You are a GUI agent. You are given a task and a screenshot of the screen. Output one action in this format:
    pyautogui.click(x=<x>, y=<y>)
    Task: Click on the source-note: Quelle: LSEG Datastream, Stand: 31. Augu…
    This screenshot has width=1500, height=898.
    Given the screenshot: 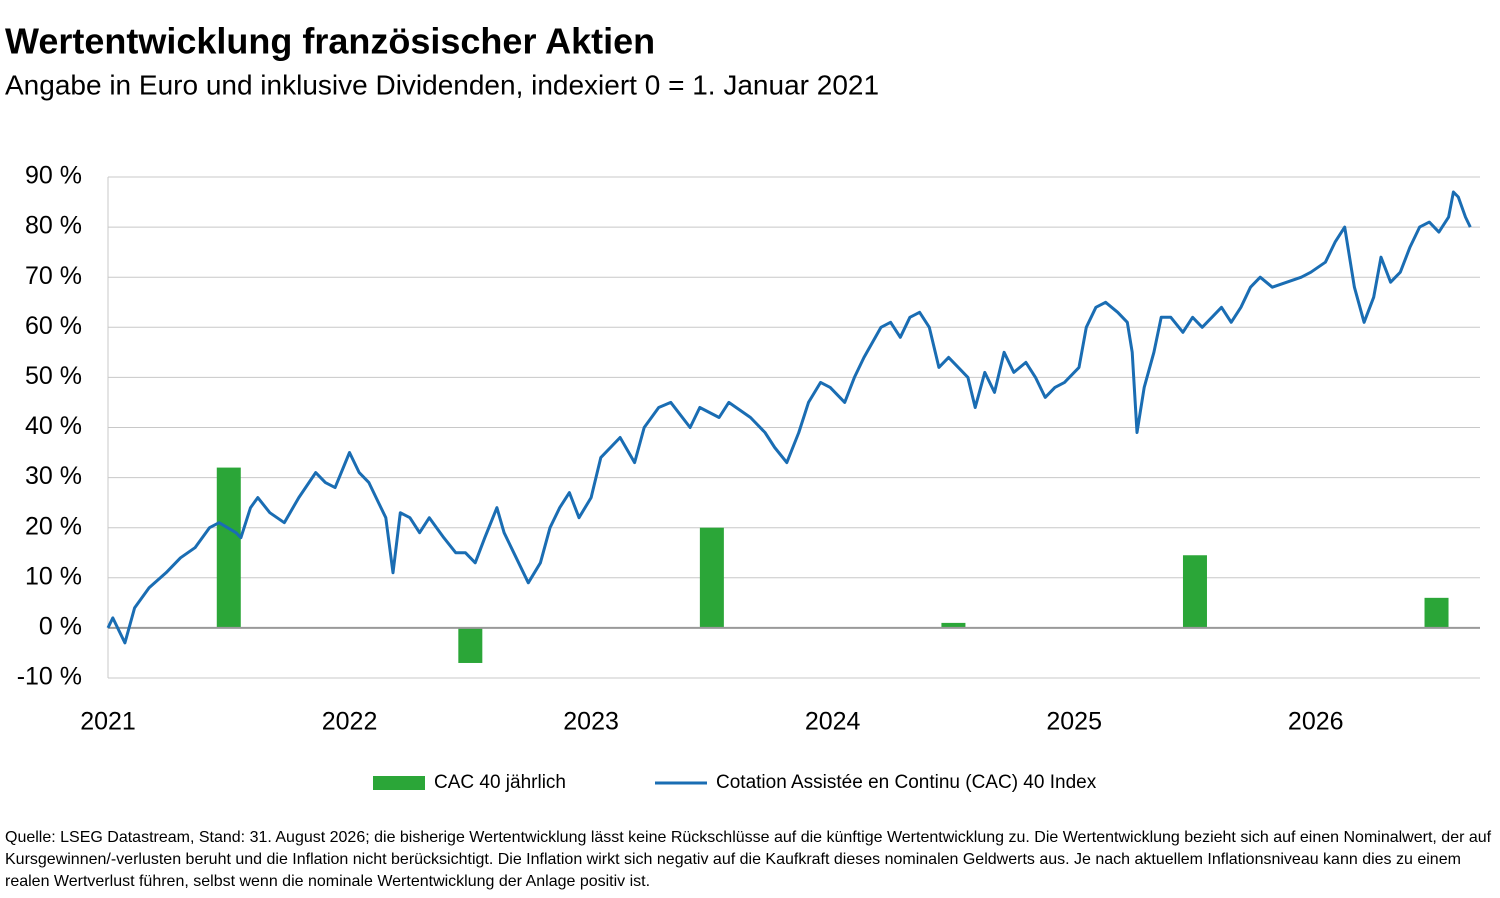 What is the action you would take?
    pyautogui.click(x=748, y=859)
    